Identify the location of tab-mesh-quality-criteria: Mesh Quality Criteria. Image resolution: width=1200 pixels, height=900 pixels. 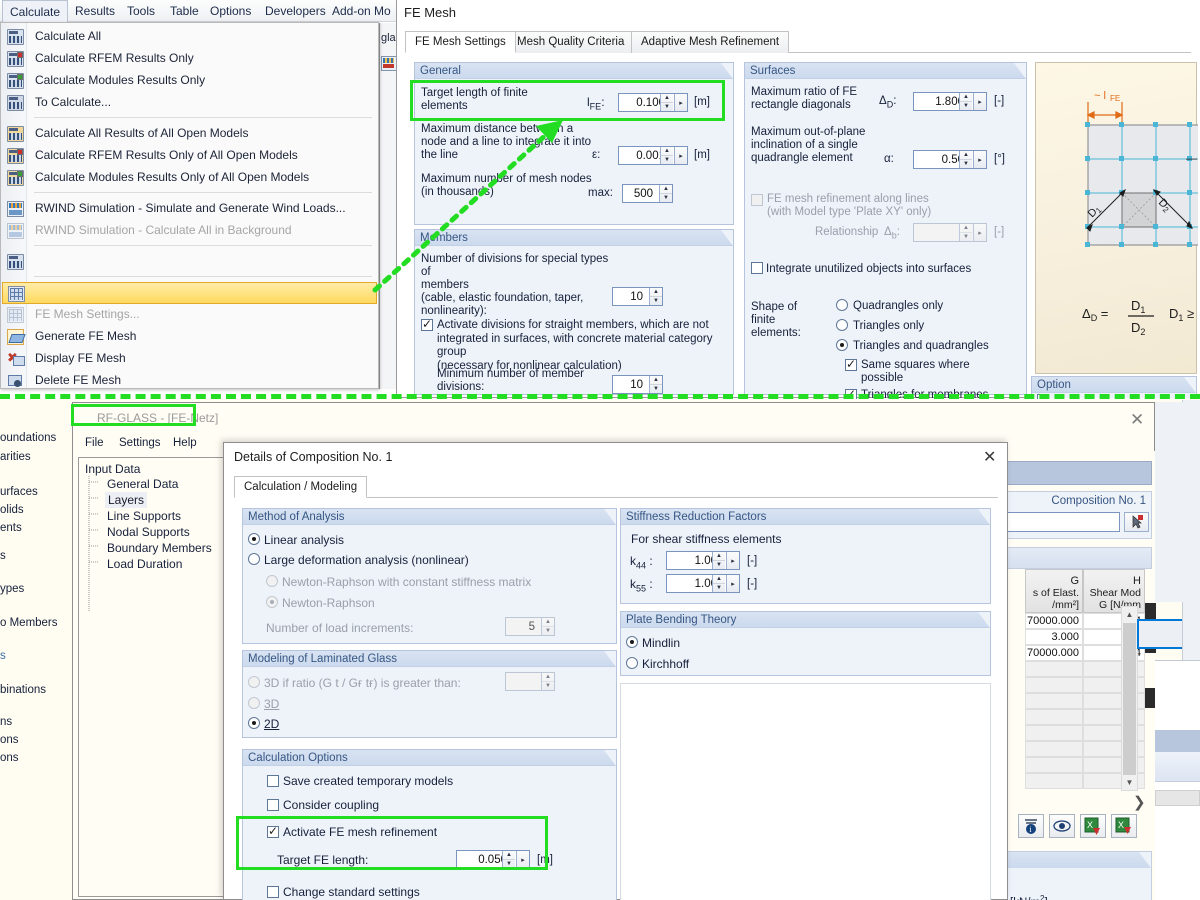
(571, 42).